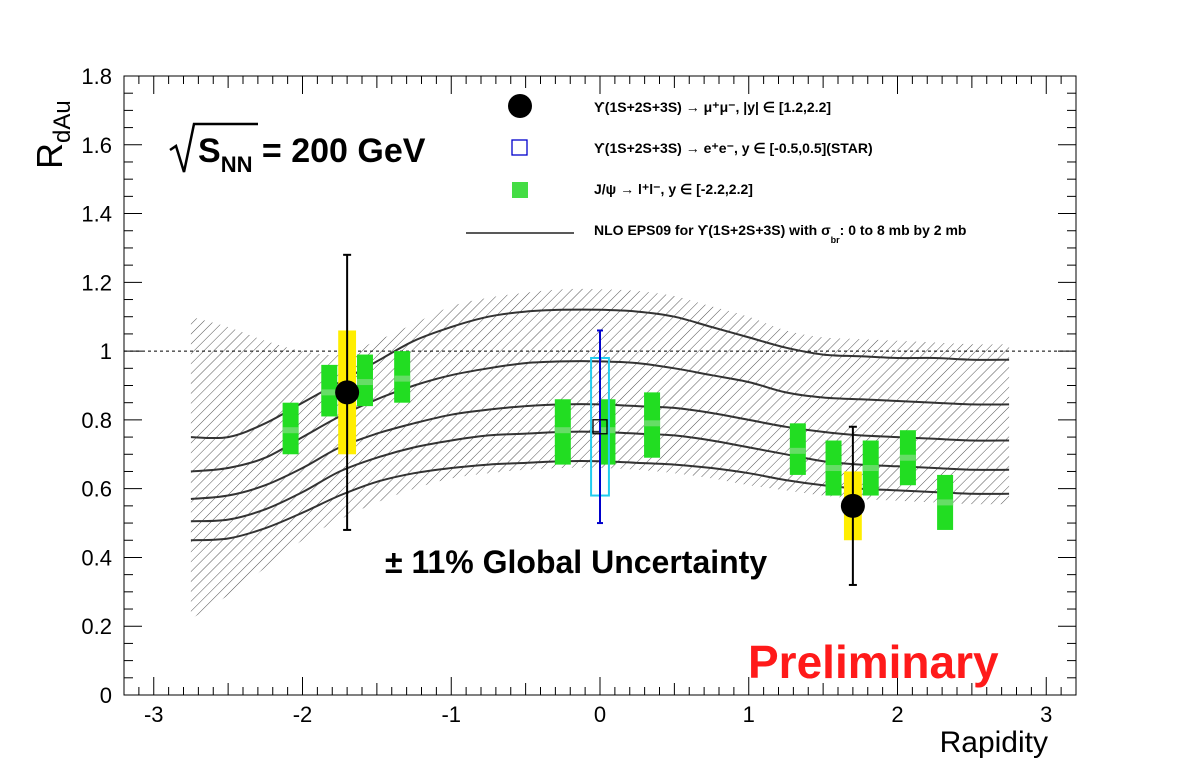 The height and width of the screenshot is (772, 1196). I want to click on sqrt-sign, so click(213, 147).